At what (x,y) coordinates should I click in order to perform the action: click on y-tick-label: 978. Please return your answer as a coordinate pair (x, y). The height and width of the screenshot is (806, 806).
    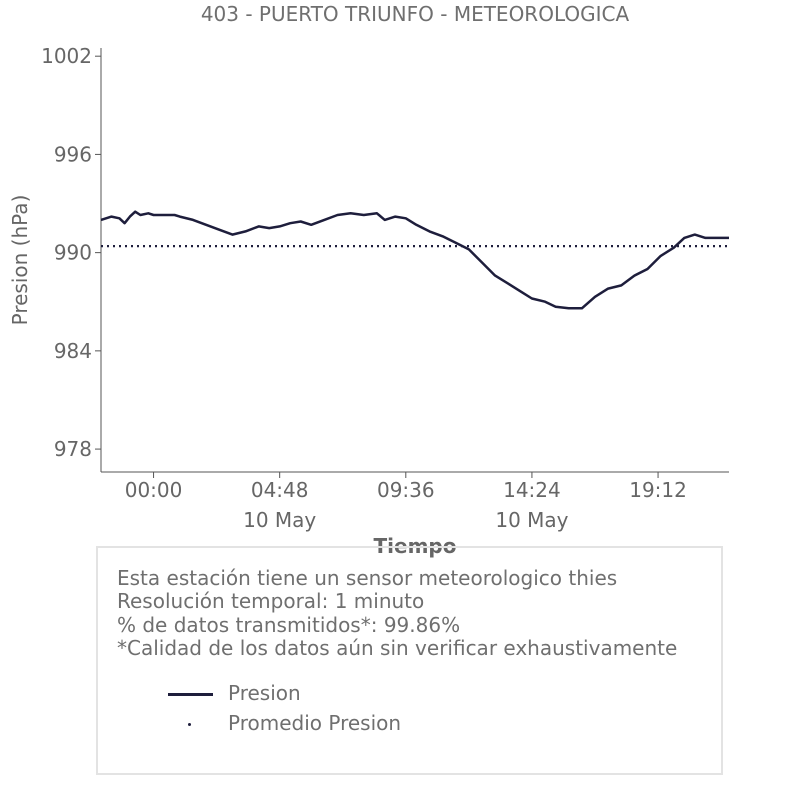
    Looking at the image, I should click on (73, 449).